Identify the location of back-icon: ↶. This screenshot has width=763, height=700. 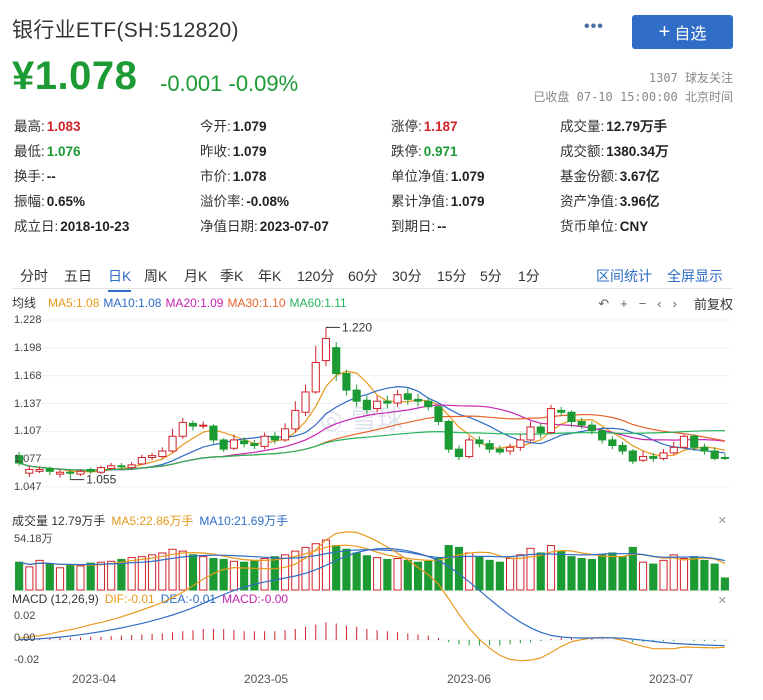
(604, 303).